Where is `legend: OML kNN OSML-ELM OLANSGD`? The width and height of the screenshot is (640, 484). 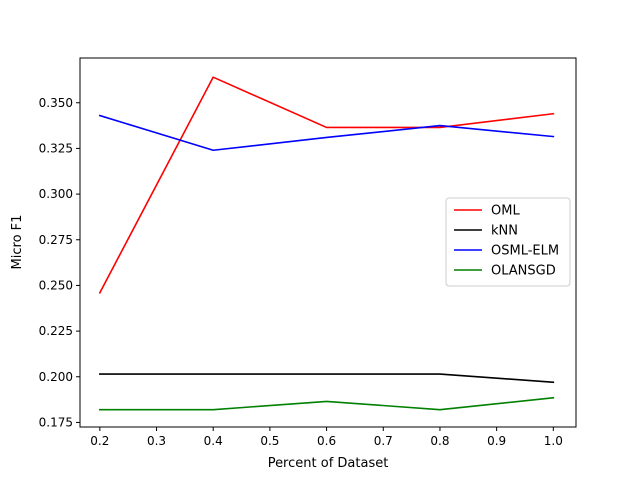
legend: OML kNN OSML-ELM OLANSGD is located at coordinates (508, 242).